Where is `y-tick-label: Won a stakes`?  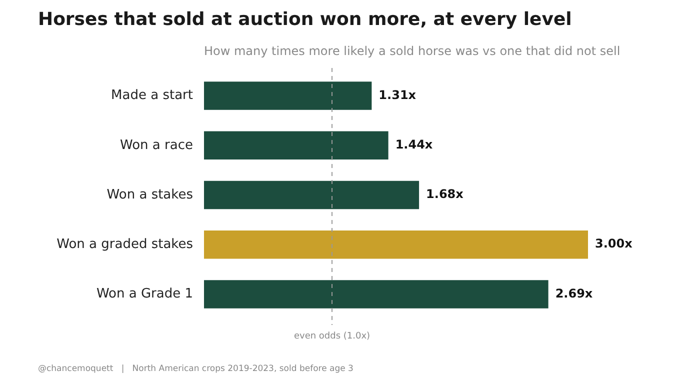 y-tick-label: Won a stakes is located at coordinates (150, 194).